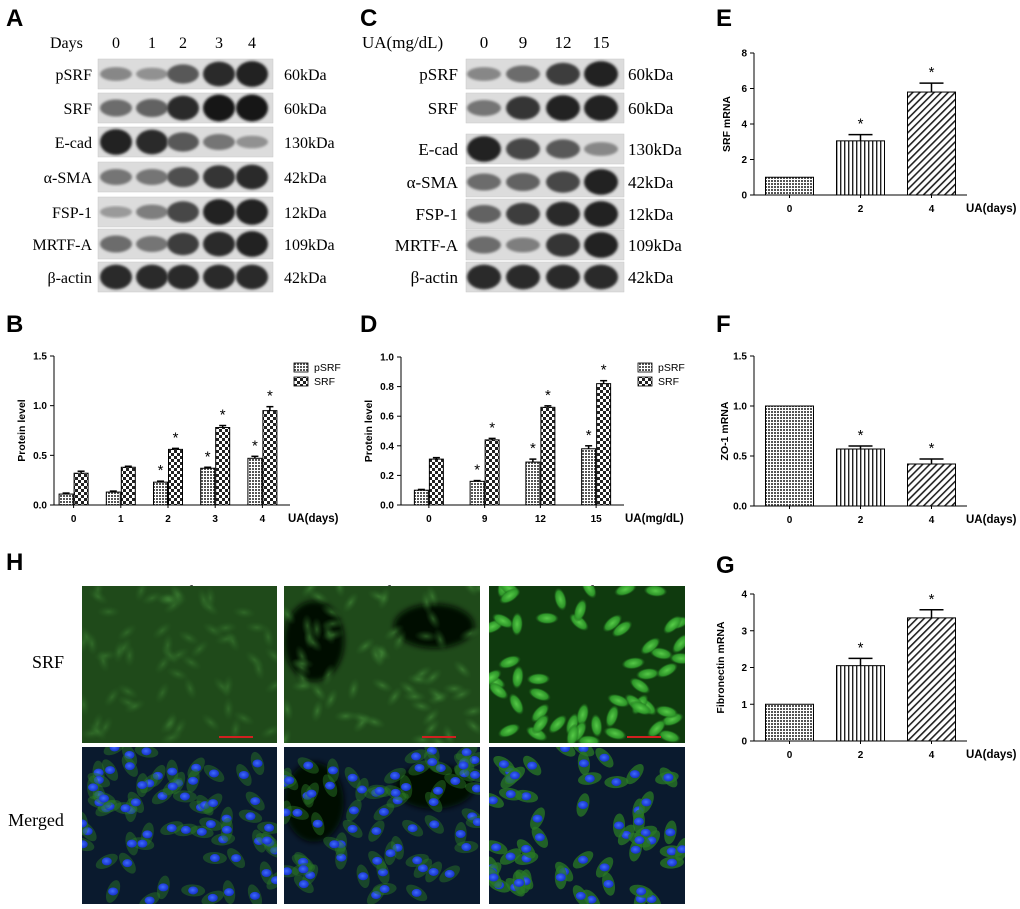 Image resolution: width=1020 pixels, height=909 pixels. Describe the element at coordinates (523, 42) in the screenshot. I see `blot-lane-label: 9` at that location.